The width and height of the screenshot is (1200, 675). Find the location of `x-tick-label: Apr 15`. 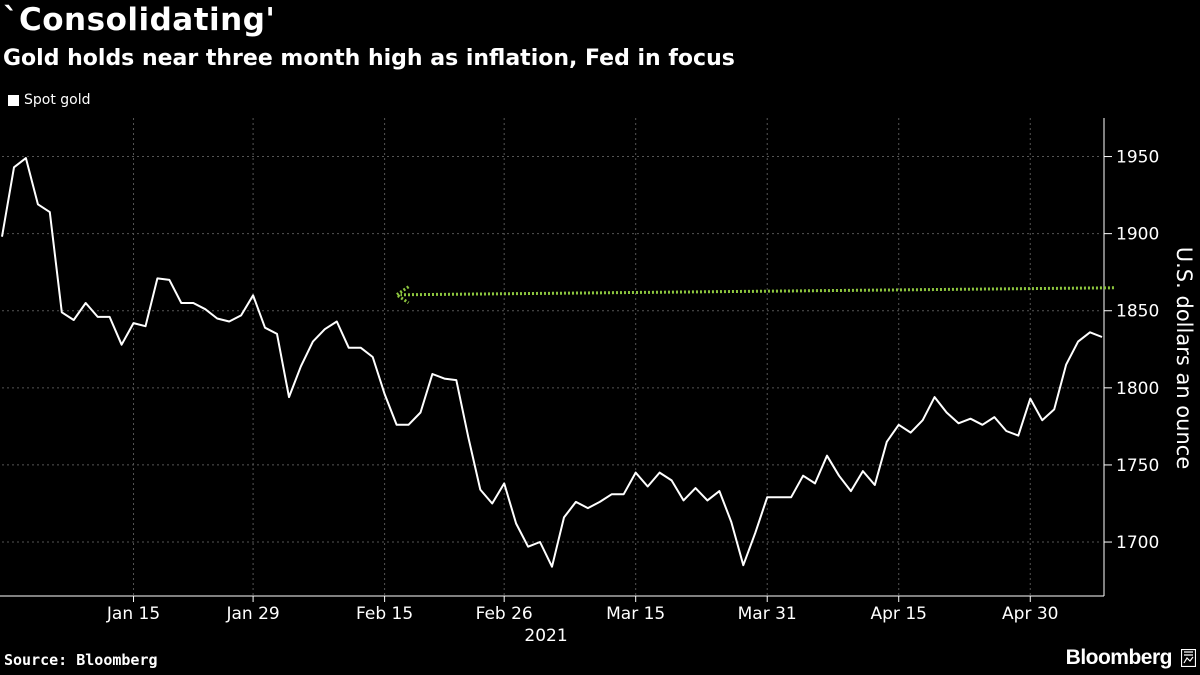

x-tick-label: Apr 15 is located at coordinates (899, 614).